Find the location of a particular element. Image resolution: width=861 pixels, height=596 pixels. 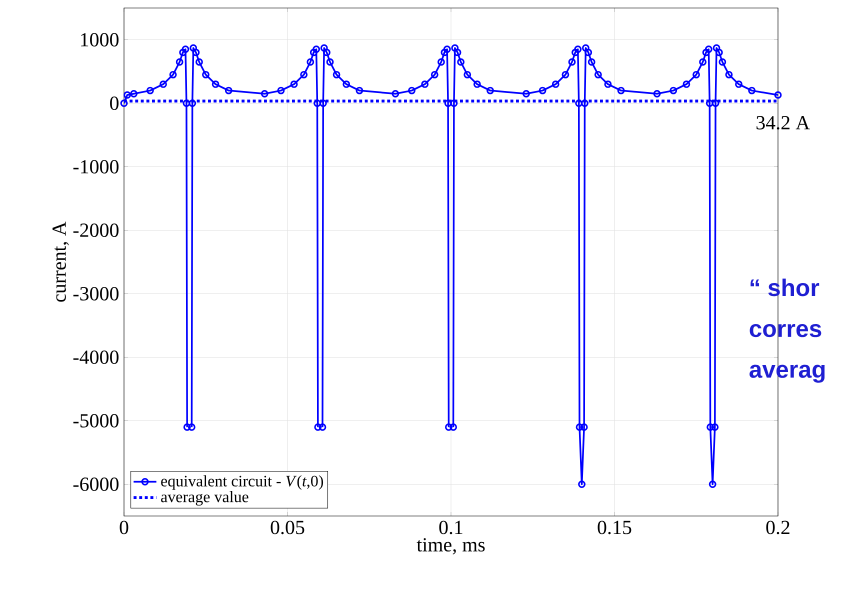

legend-label: average value is located at coordinates (204, 498).